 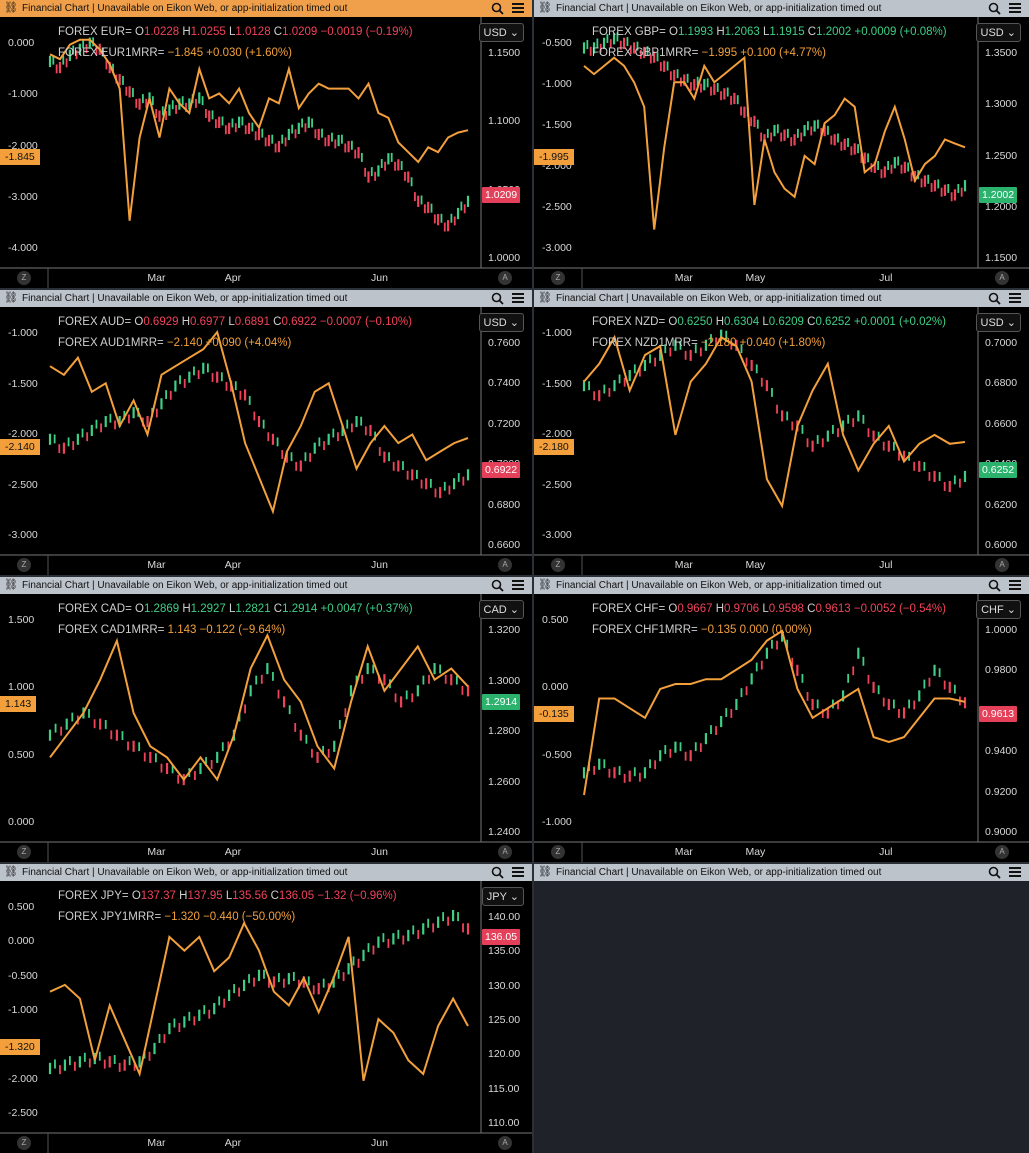 What do you see at coordinates (695, 32) in the screenshot?
I see `legend-value: 1.1993` at bounding box center [695, 32].